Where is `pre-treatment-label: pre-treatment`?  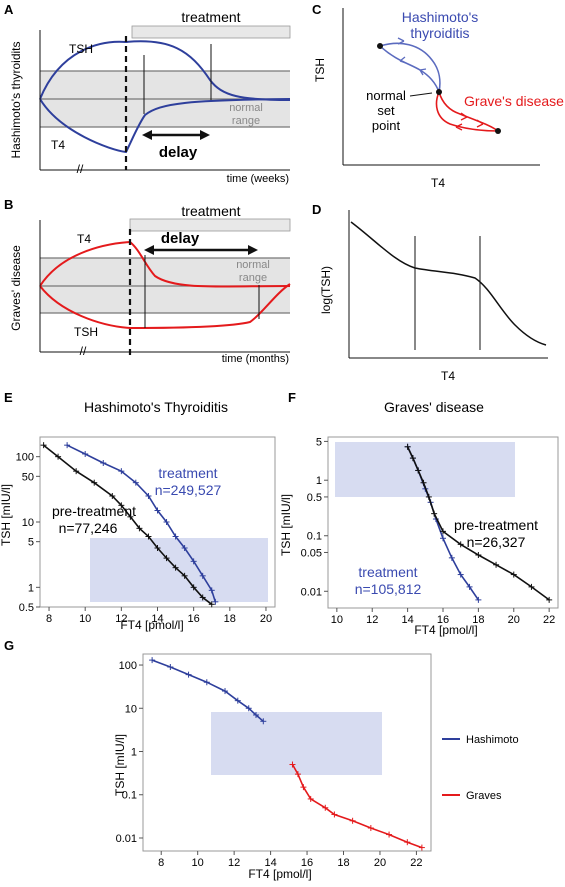 pre-treatment-label: pre-treatment is located at coordinates (94, 511).